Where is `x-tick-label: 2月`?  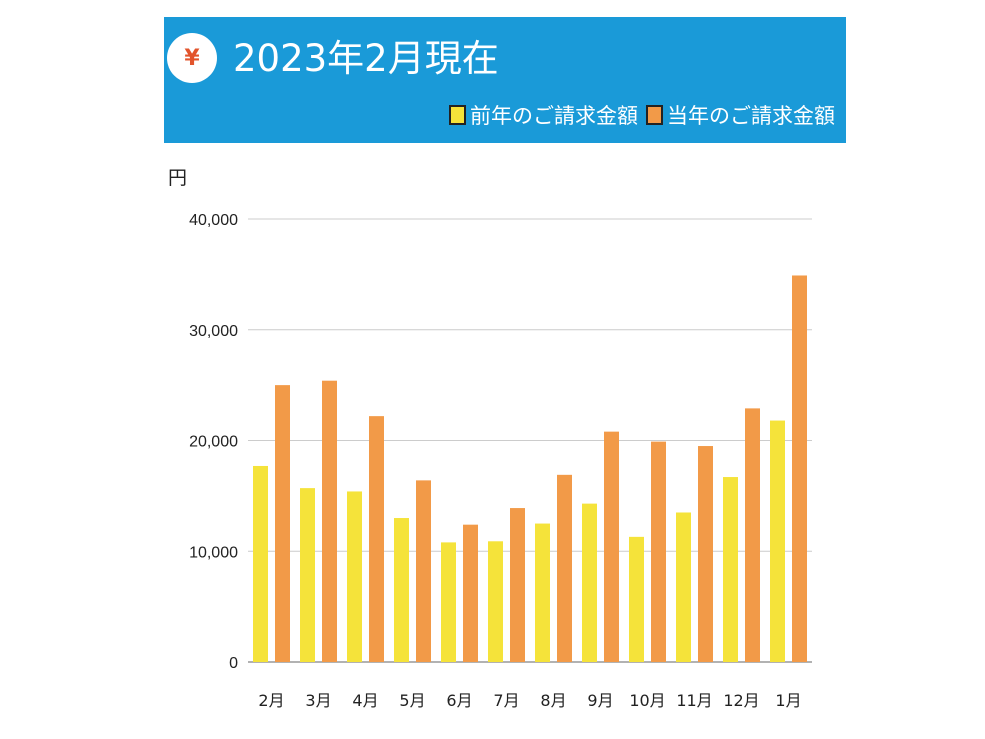 x-tick-label: 2月 is located at coordinates (271, 700).